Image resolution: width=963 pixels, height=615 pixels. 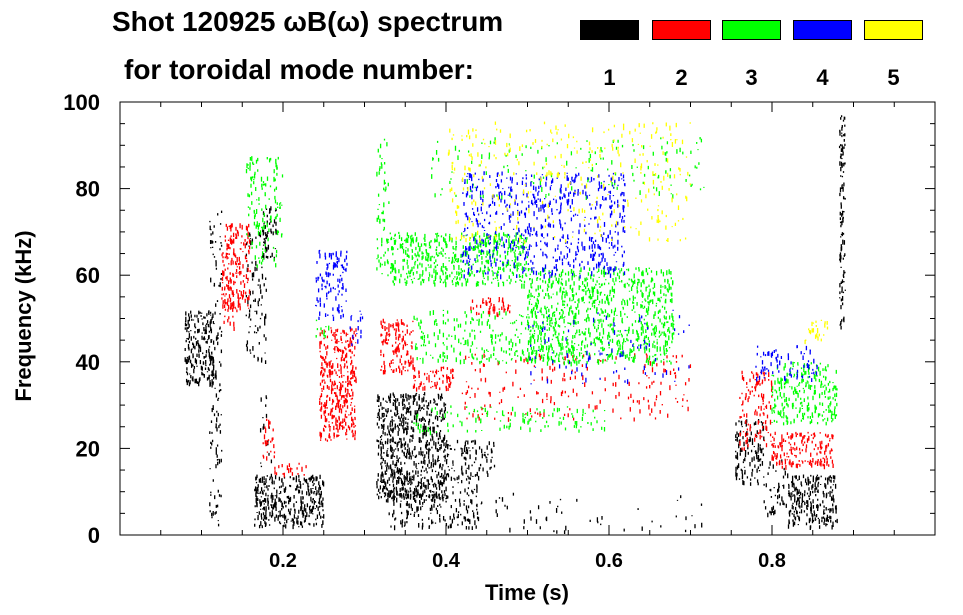 I want to click on legend-caption: for toroidal mode number:, so click(x=299, y=69).